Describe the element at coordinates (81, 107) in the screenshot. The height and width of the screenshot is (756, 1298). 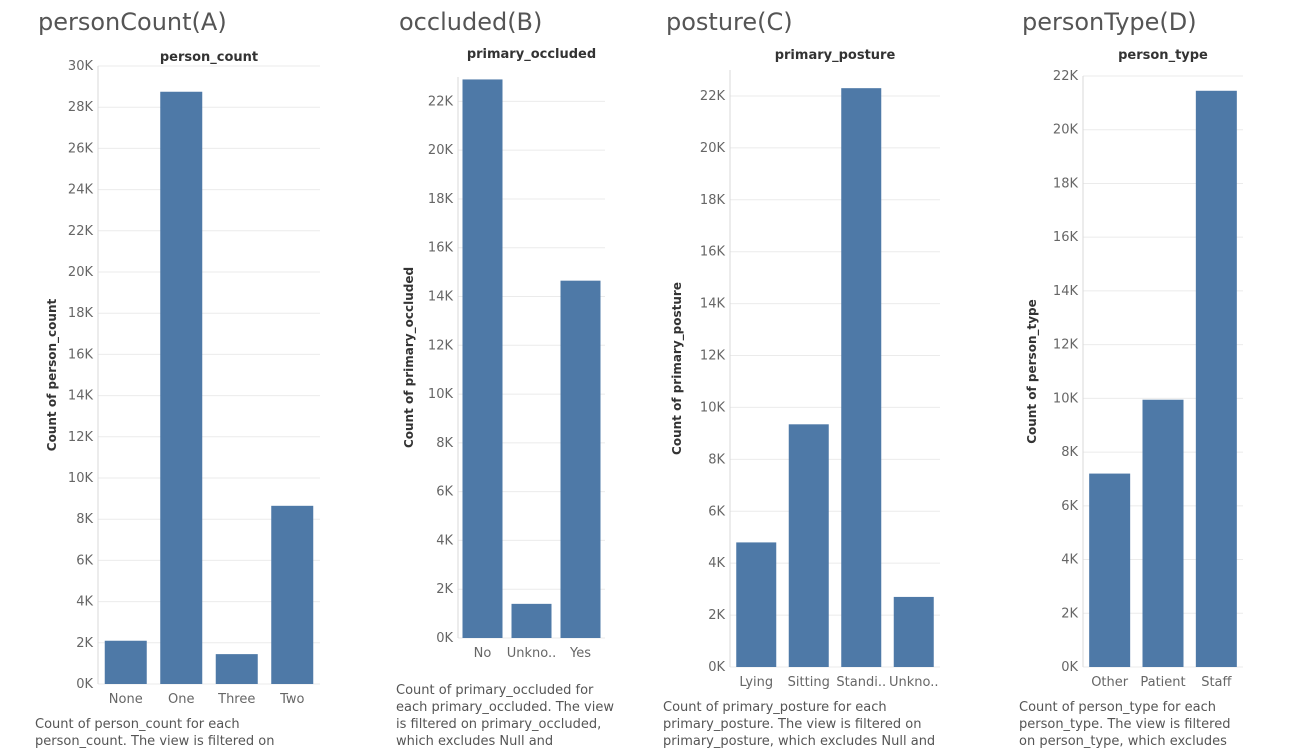
I see `y-tick-label: 28K` at that location.